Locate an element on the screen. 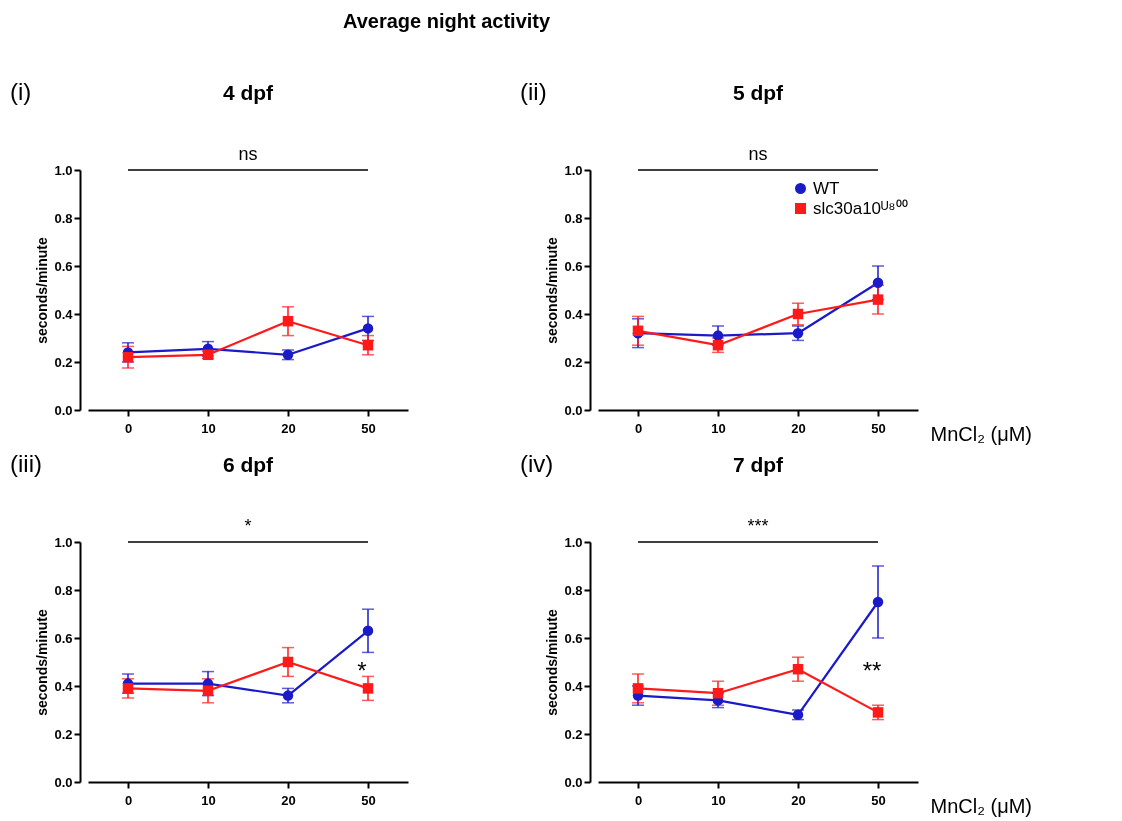 The image size is (1122, 821). chart-title: 7 dpf is located at coordinates (758, 464).